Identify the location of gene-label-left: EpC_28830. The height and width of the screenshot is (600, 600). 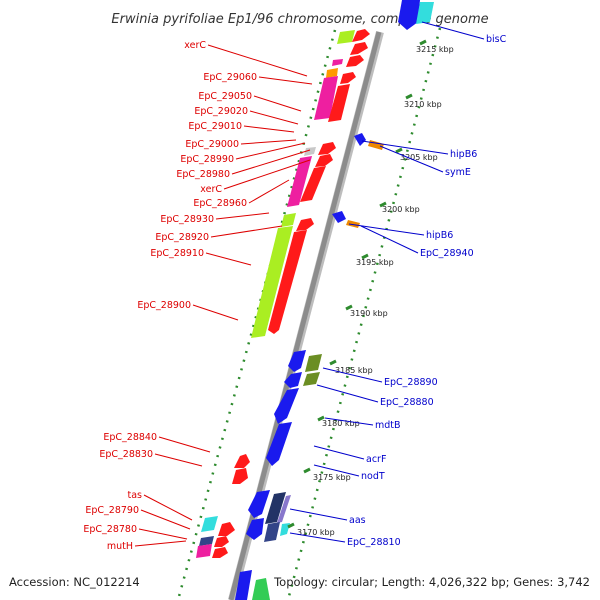
(126, 454).